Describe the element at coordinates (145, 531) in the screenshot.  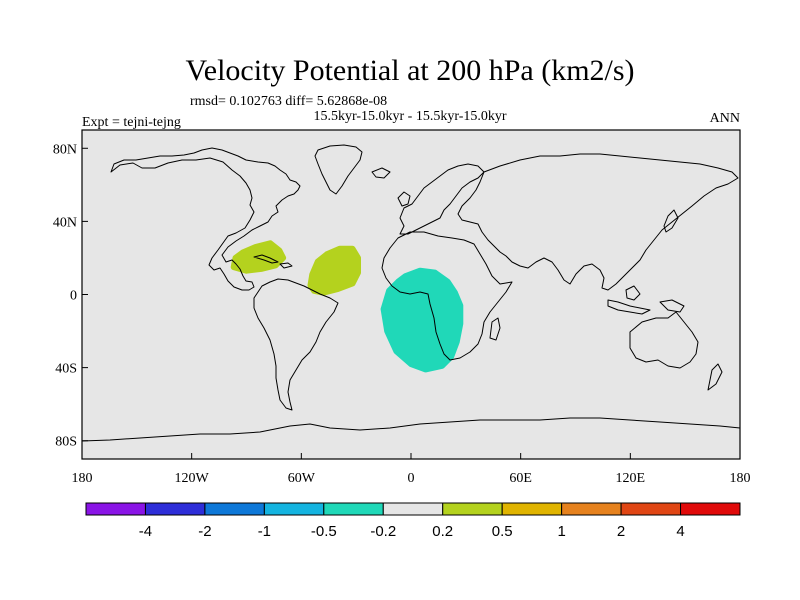
I see `colorbar-label: -4` at that location.